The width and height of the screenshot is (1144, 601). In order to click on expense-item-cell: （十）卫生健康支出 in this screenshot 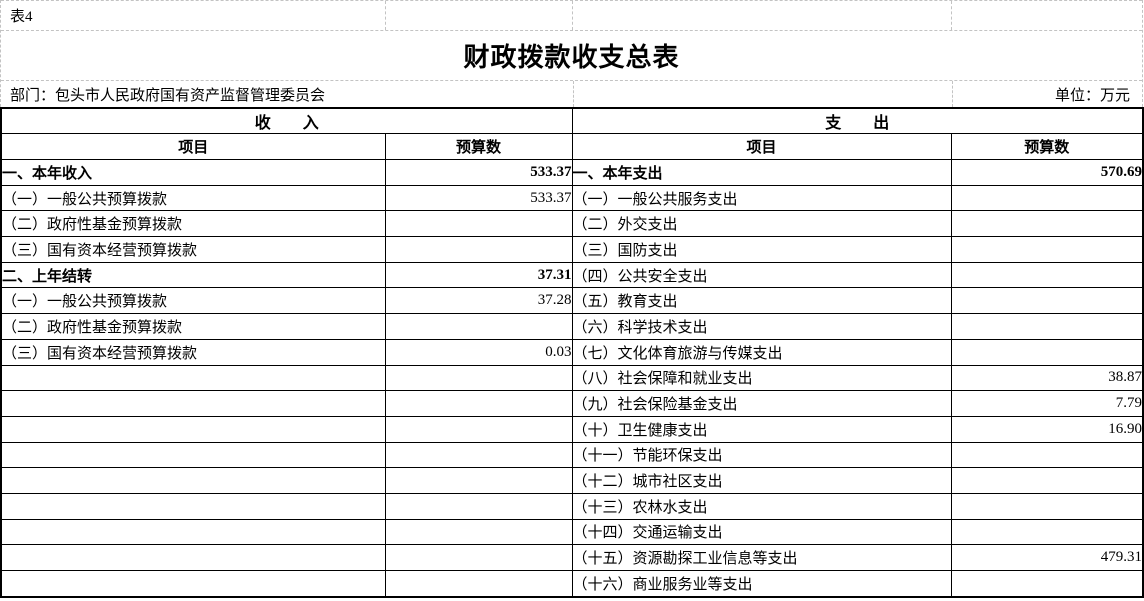, I will do `click(761, 429)`.